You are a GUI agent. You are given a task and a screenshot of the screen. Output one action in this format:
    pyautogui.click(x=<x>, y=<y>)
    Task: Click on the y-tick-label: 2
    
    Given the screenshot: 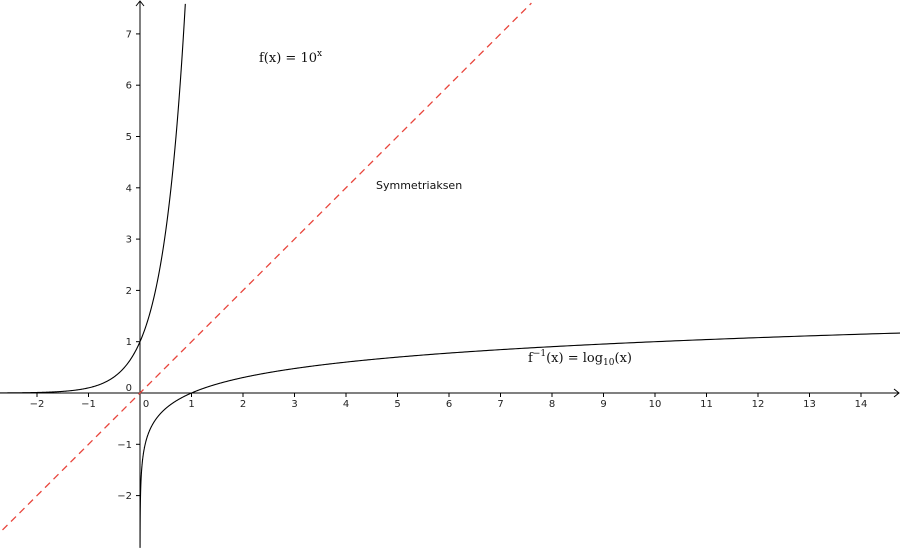 What is the action you would take?
    pyautogui.click(x=129, y=291)
    